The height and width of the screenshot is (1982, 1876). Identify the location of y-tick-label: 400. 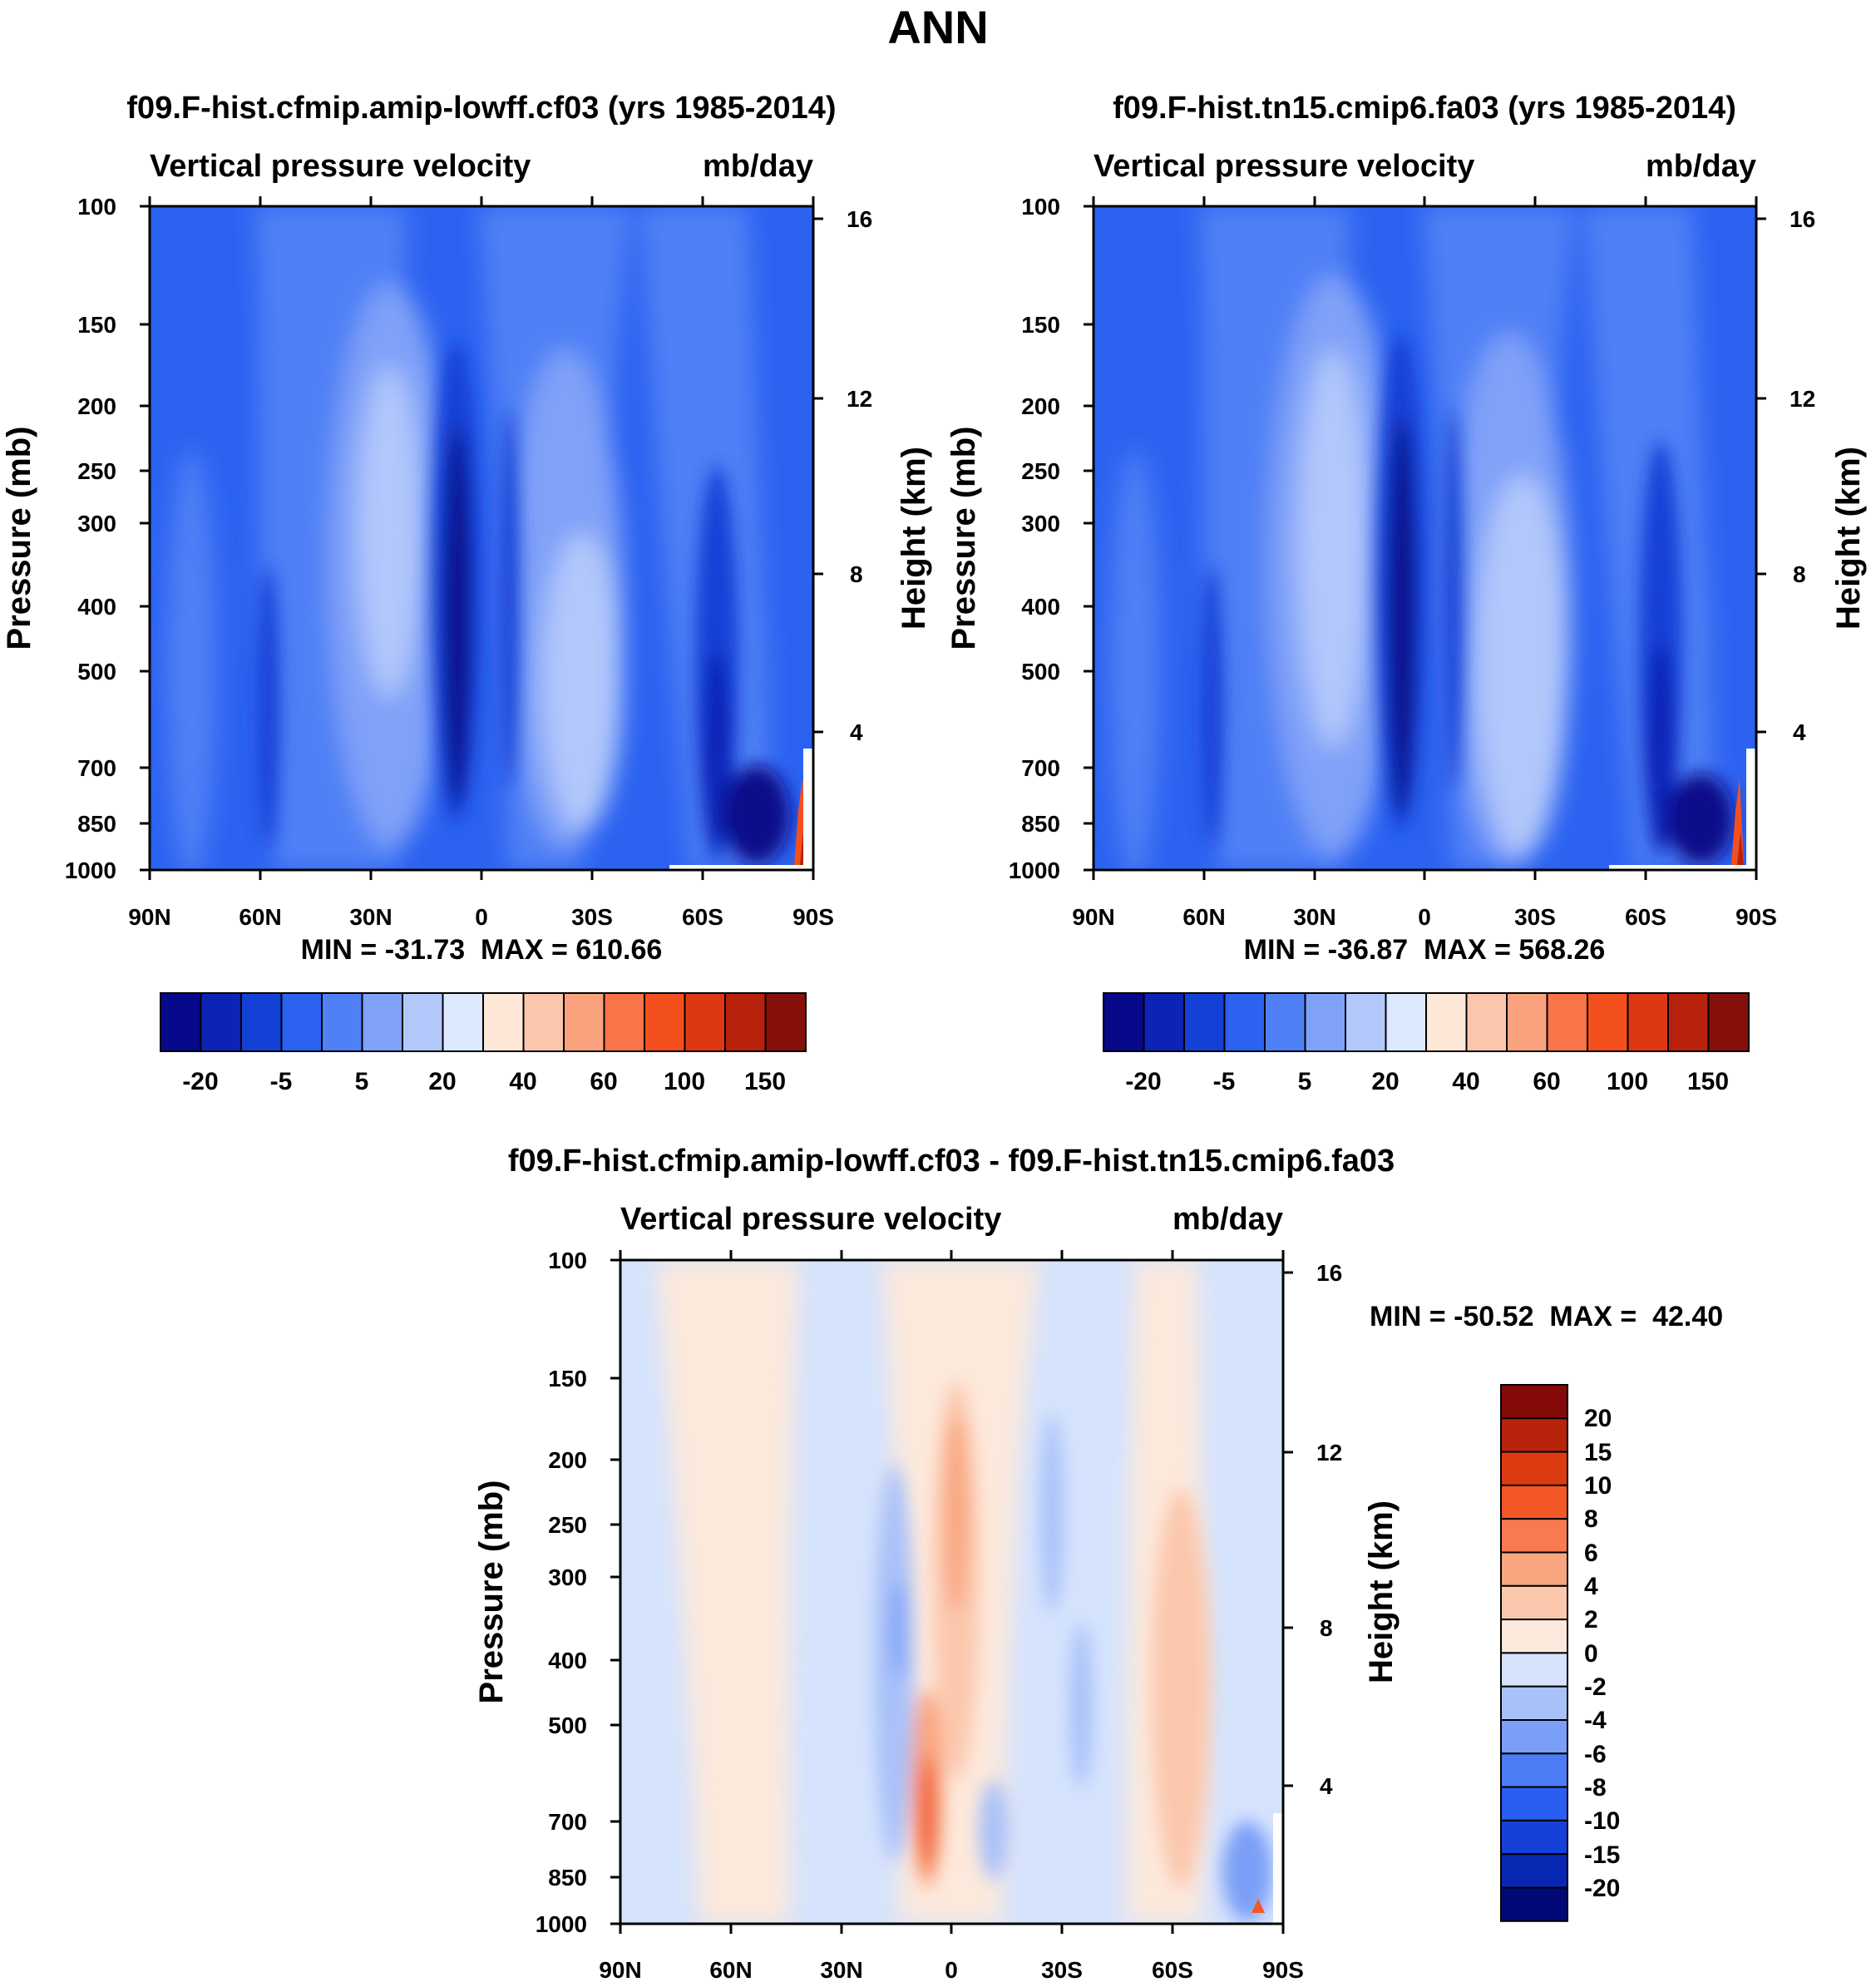
(1041, 607).